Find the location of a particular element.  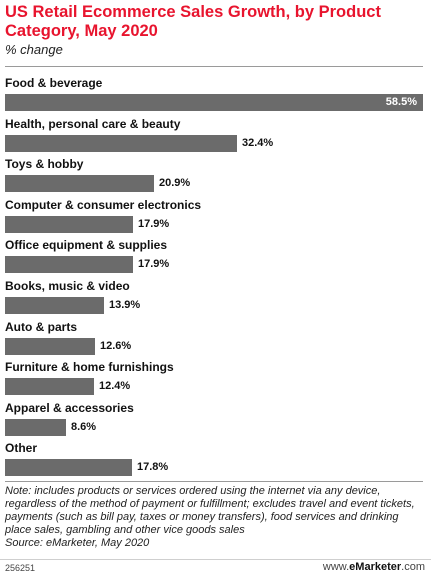

value-label: 58.5% is located at coordinates (401, 102).